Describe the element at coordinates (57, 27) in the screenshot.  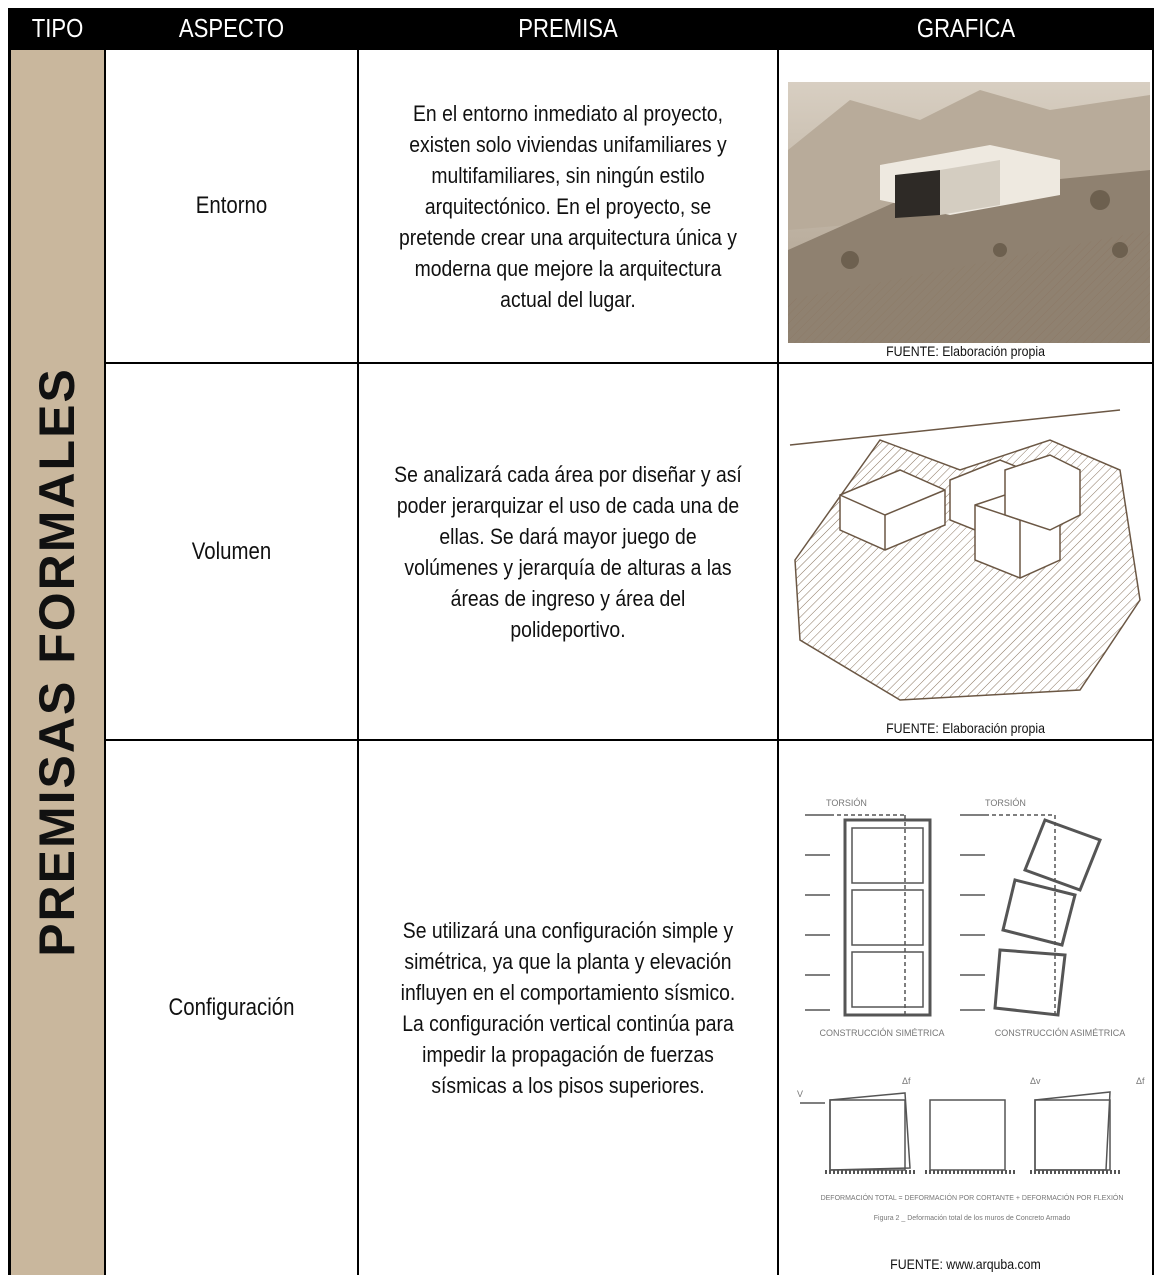
I see `header-cell: TIPO` at that location.